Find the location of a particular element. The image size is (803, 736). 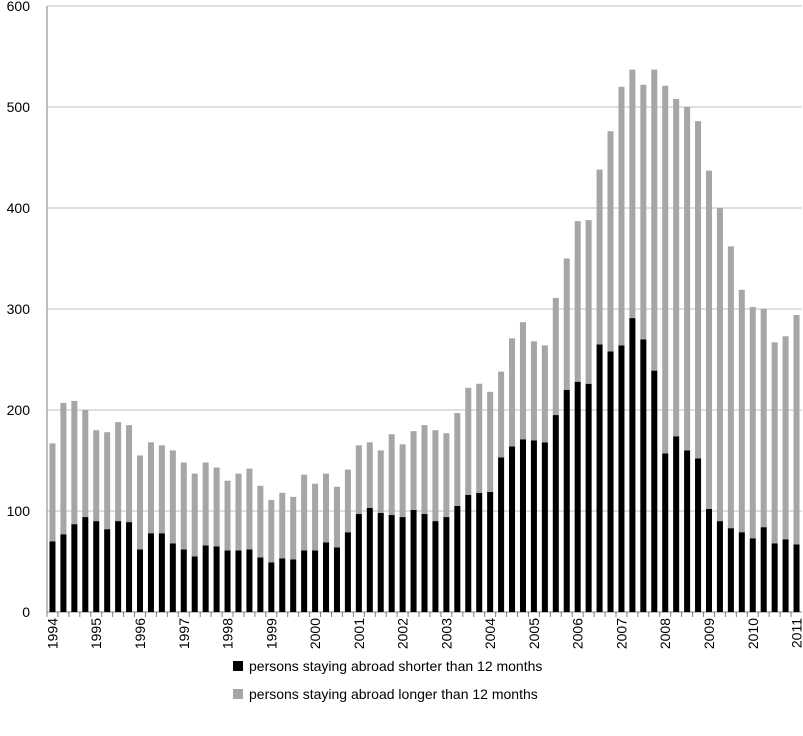

x-tick-label: 2007 is located at coordinates (621, 633).